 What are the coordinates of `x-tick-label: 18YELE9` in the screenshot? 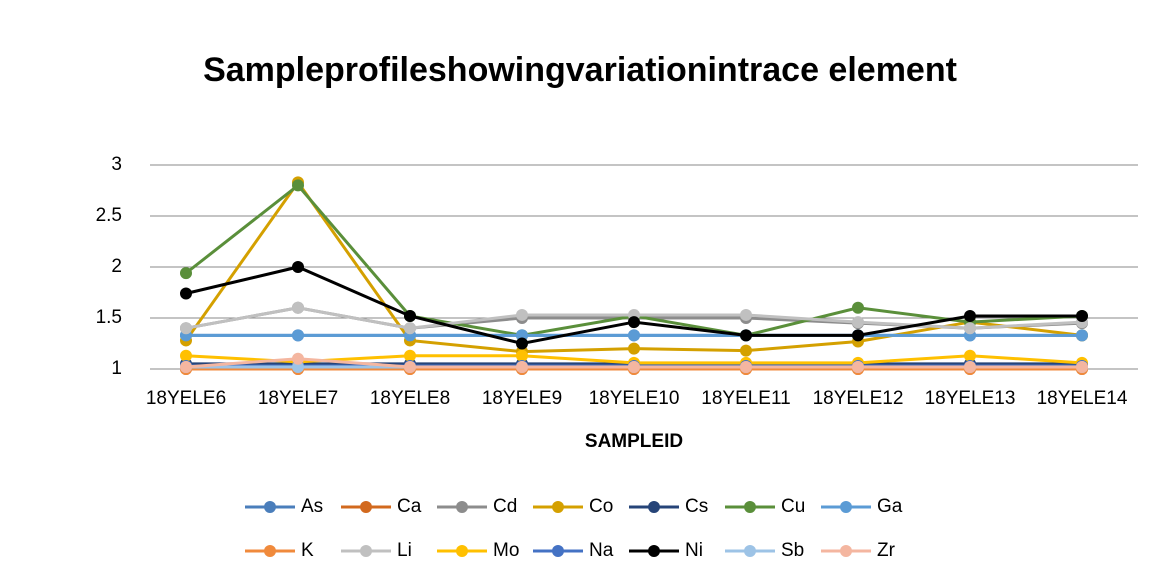 It's located at (522, 398).